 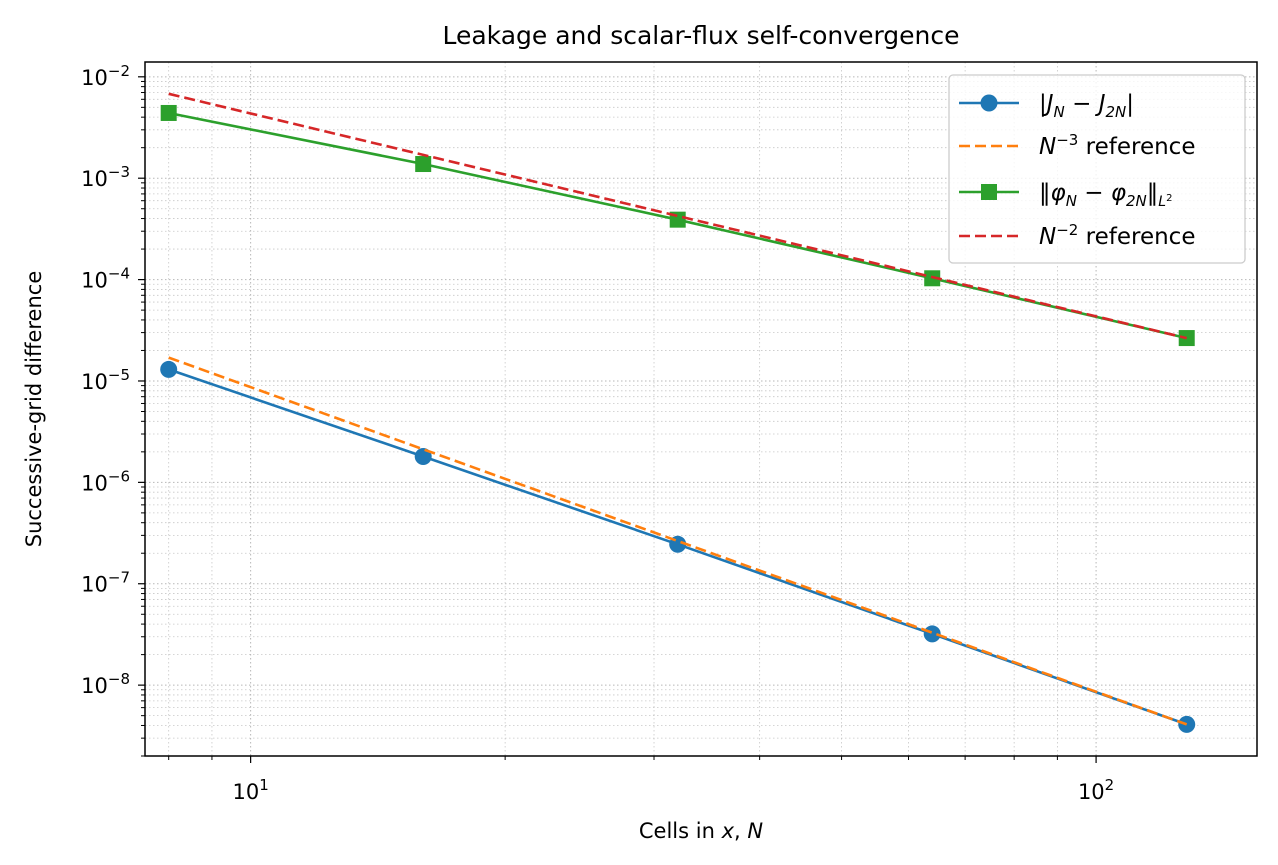 What do you see at coordinates (34, 409) in the screenshot?
I see `y-axis-title: Successive-grid difference` at bounding box center [34, 409].